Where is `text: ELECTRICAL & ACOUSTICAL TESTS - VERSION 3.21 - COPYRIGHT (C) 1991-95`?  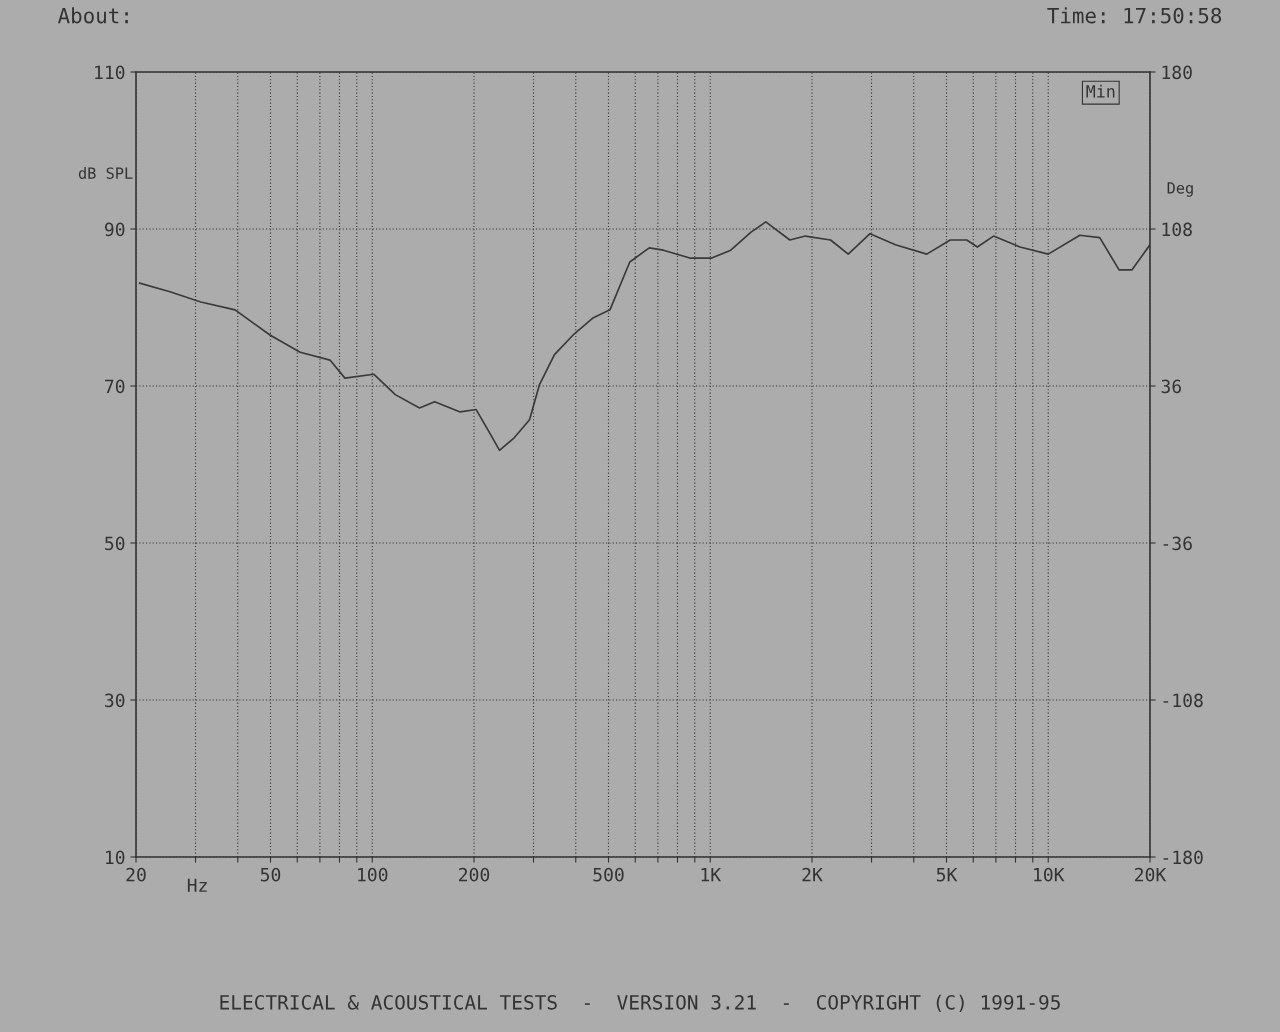
text: ELECTRICAL & ACOUSTICAL TESTS - VERSION 3.21 - COPYRIGHT (C) 1991-95 is located at coordinates (640, 1003).